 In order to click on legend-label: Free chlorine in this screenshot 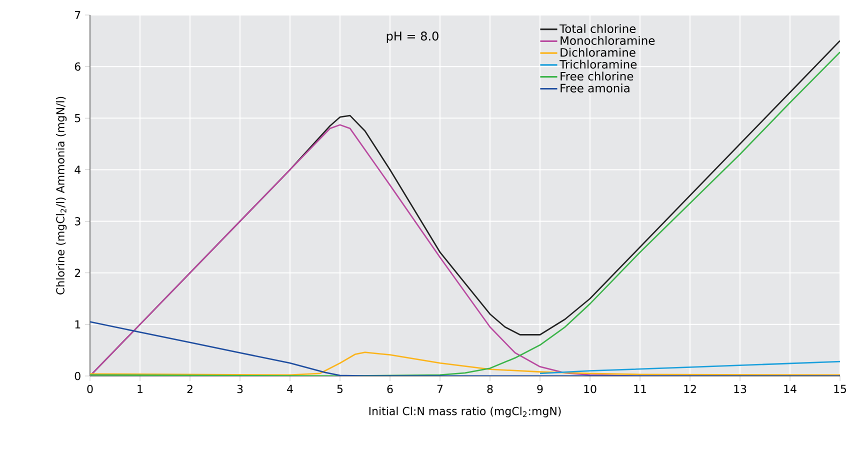, I will do `click(597, 76)`.